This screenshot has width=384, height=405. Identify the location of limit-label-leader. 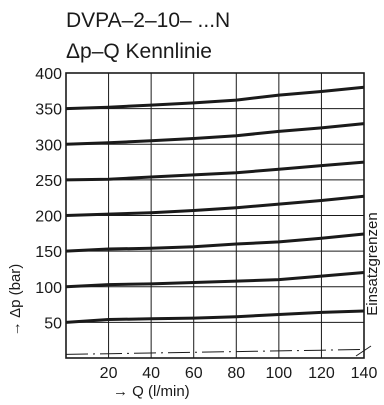
(363, 351).